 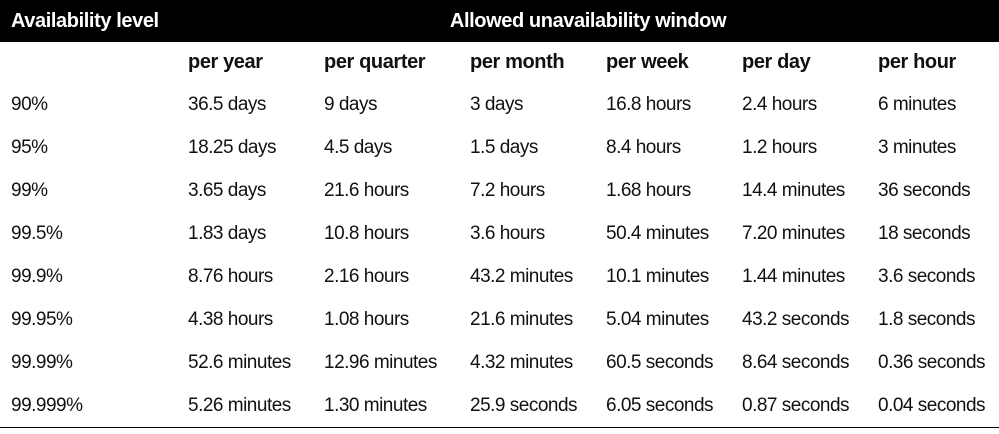 What do you see at coordinates (88, 62) in the screenshot?
I see `empty-header-cell` at bounding box center [88, 62].